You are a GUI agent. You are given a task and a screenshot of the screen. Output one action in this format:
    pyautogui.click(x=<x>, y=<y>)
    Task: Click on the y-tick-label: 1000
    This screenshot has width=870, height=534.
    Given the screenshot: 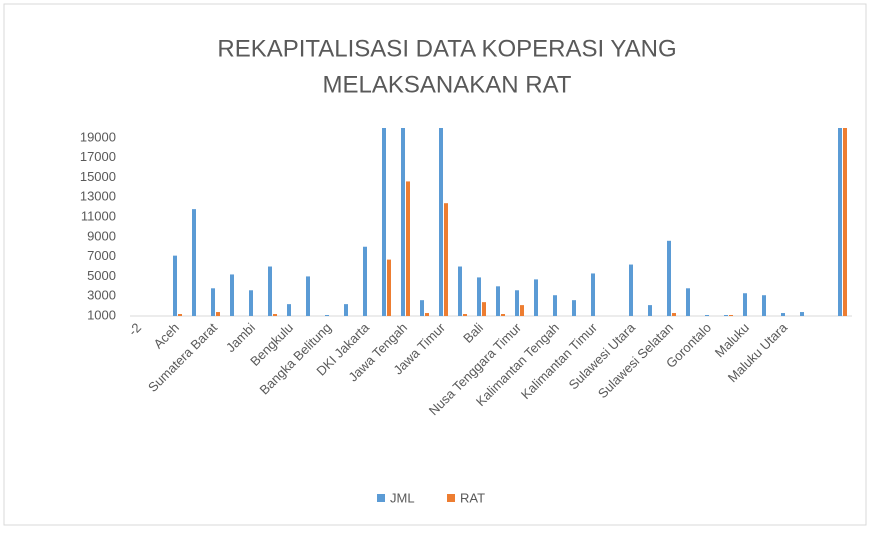 What is the action you would take?
    pyautogui.click(x=101, y=314)
    